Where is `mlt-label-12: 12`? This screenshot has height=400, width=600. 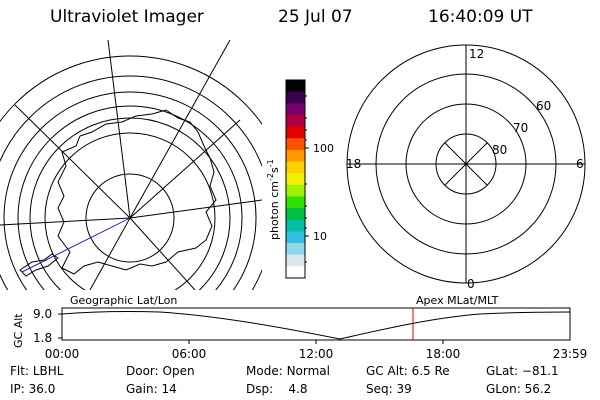
mlt-label-12: 12 is located at coordinates (476, 54).